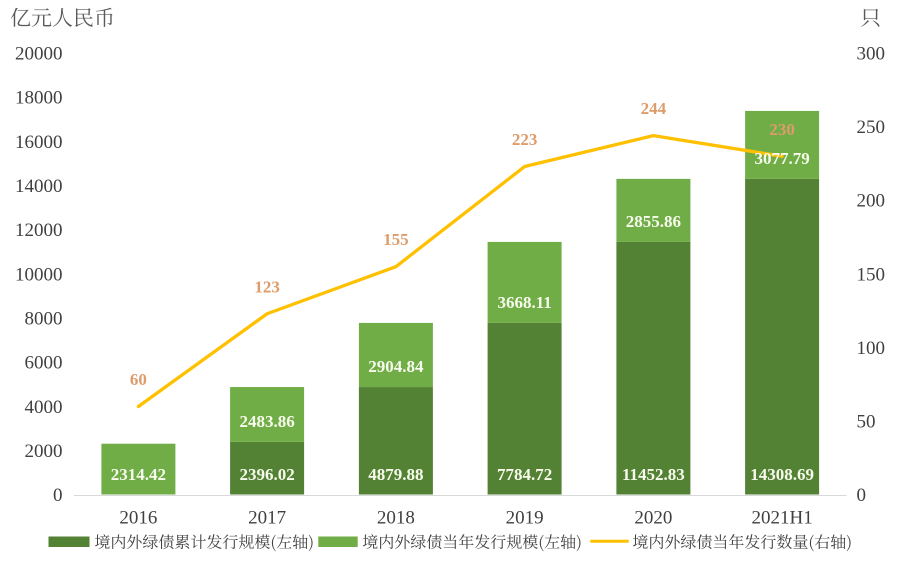 The width and height of the screenshot is (901, 574). What do you see at coordinates (396, 366) in the screenshot?
I see `svg-text: 2904.84` at bounding box center [396, 366].